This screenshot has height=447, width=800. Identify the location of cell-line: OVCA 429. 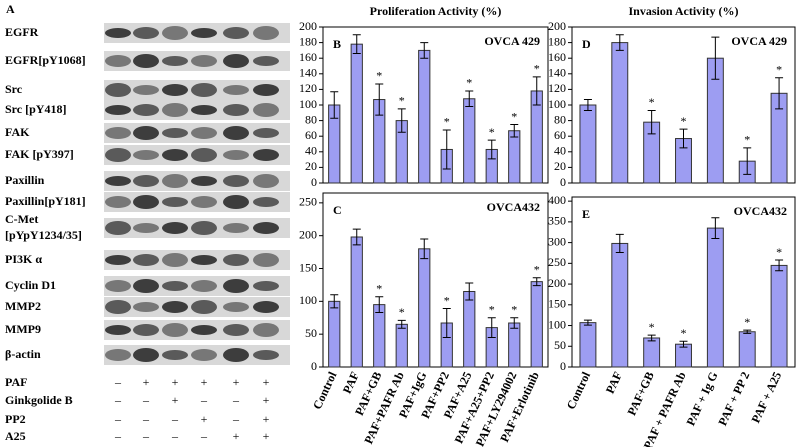
(512, 41).